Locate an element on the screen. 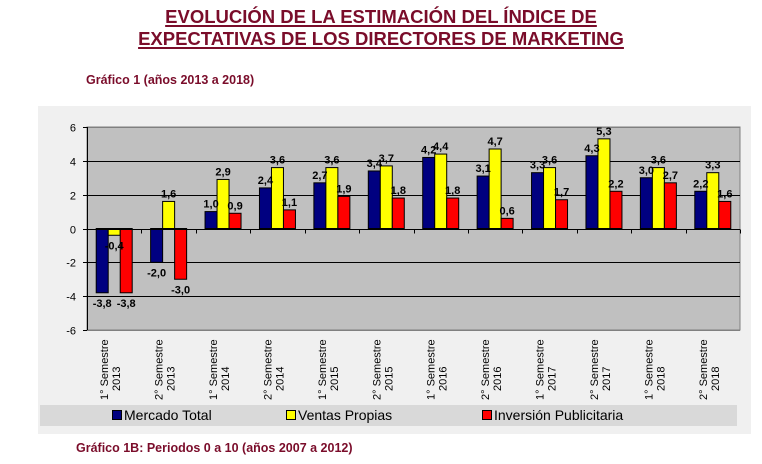  x-tick-label: 1° Semestre 2015 is located at coordinates (329, 369).